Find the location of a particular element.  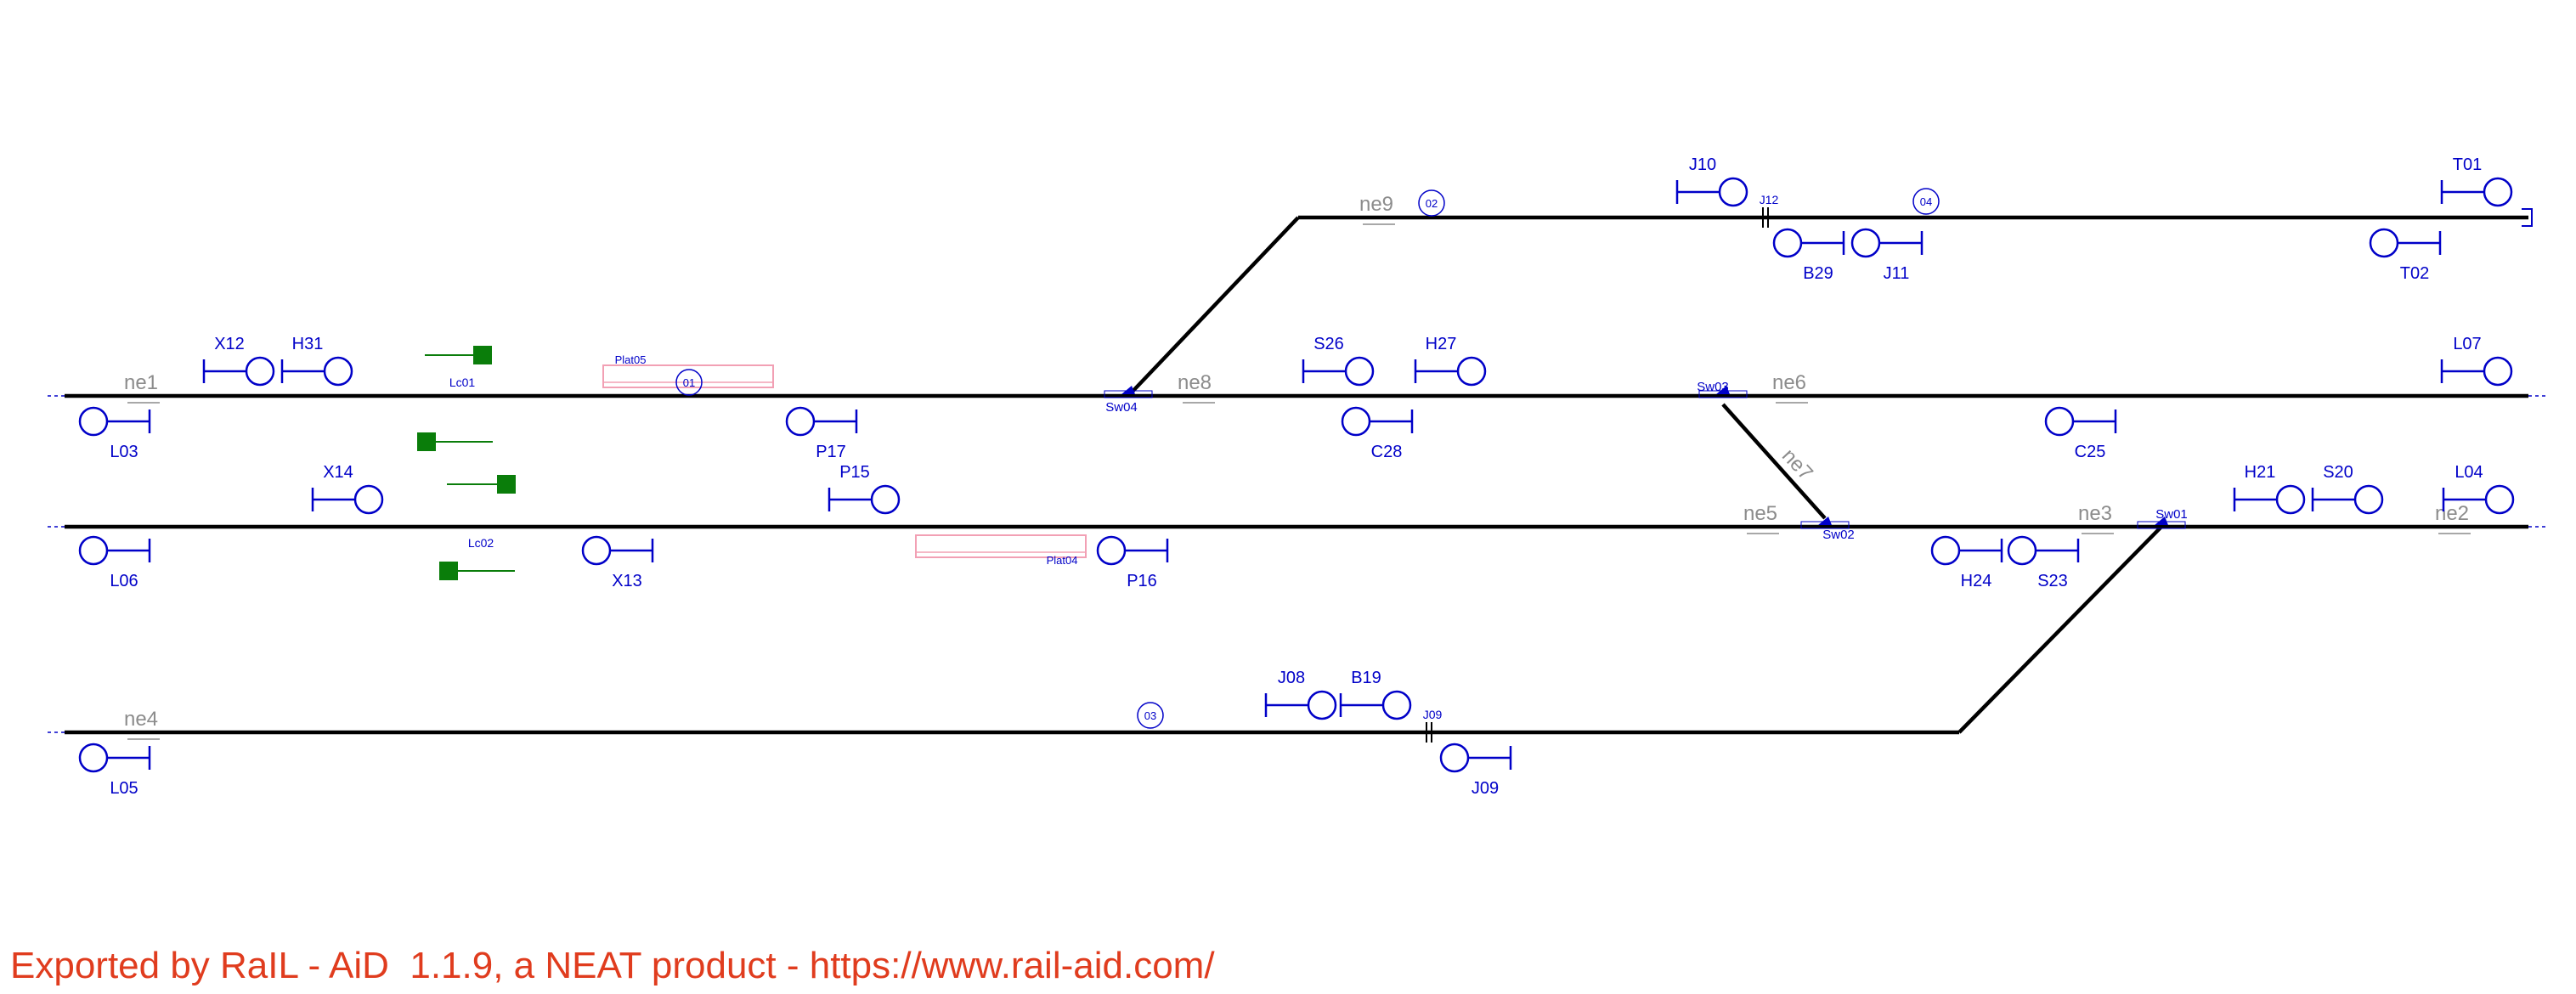

signal-label: J10 is located at coordinates (1702, 164).